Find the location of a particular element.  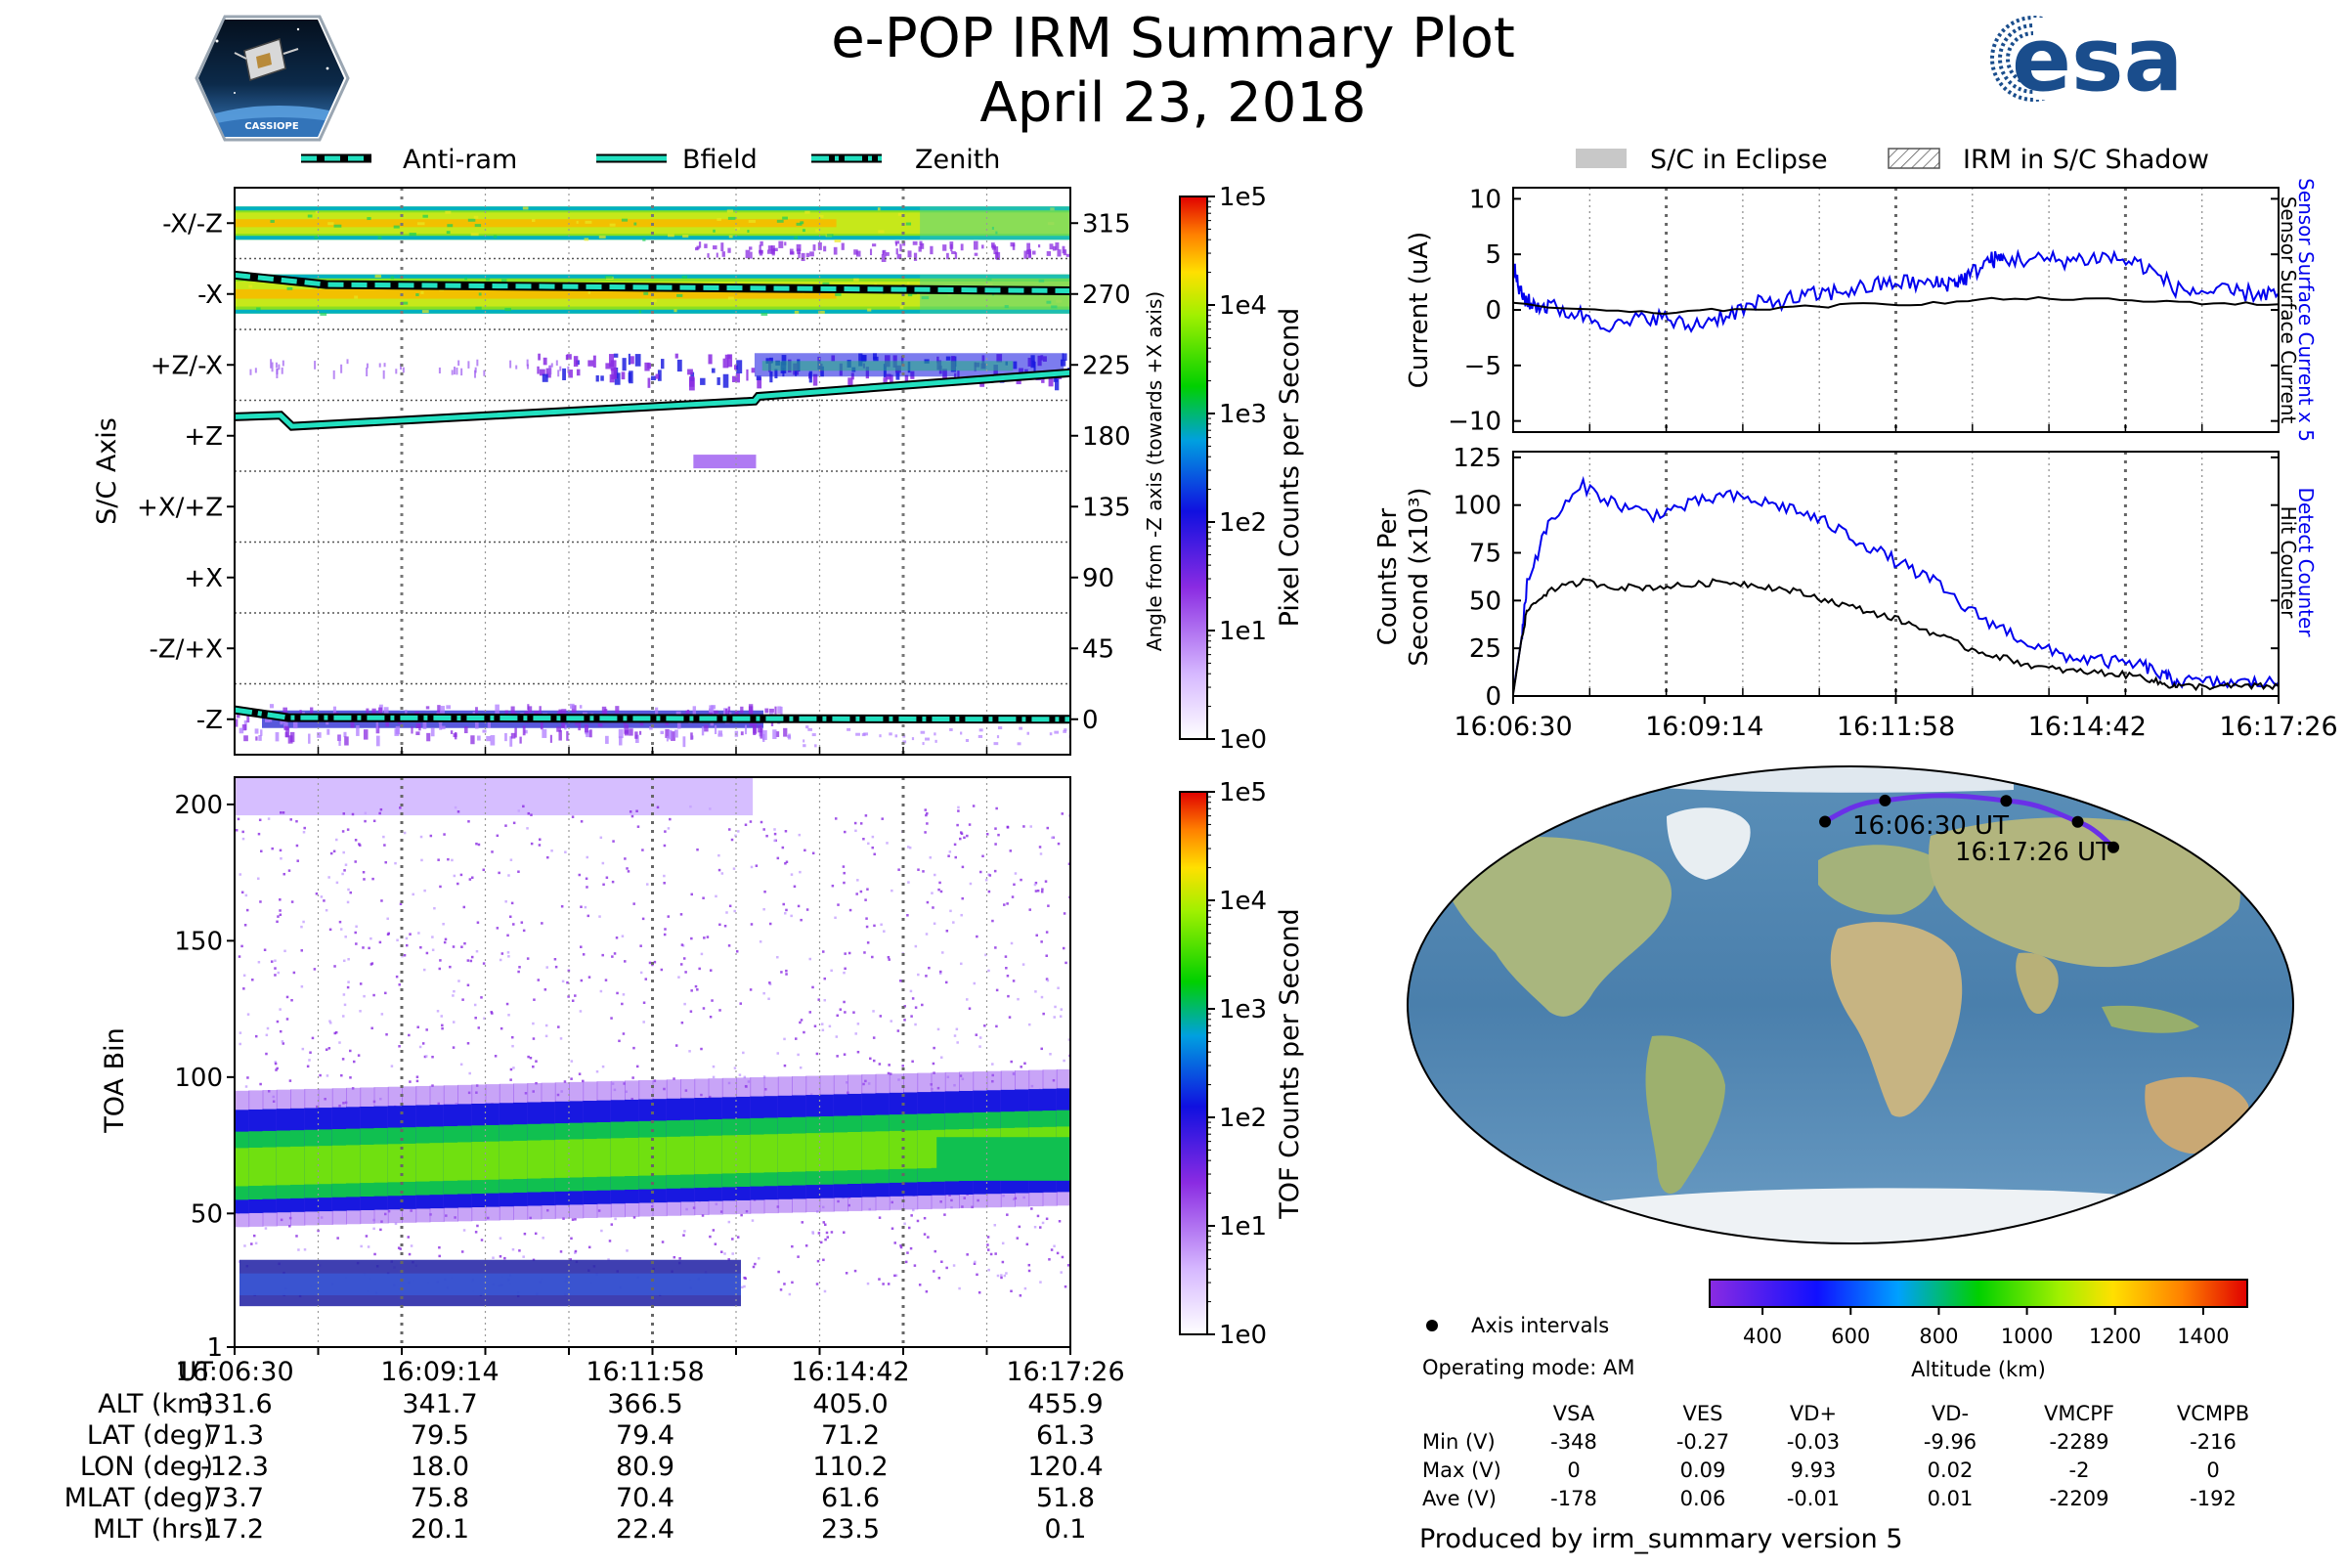

colorbar-tick-label: 1e3 is located at coordinates (1243, 415).